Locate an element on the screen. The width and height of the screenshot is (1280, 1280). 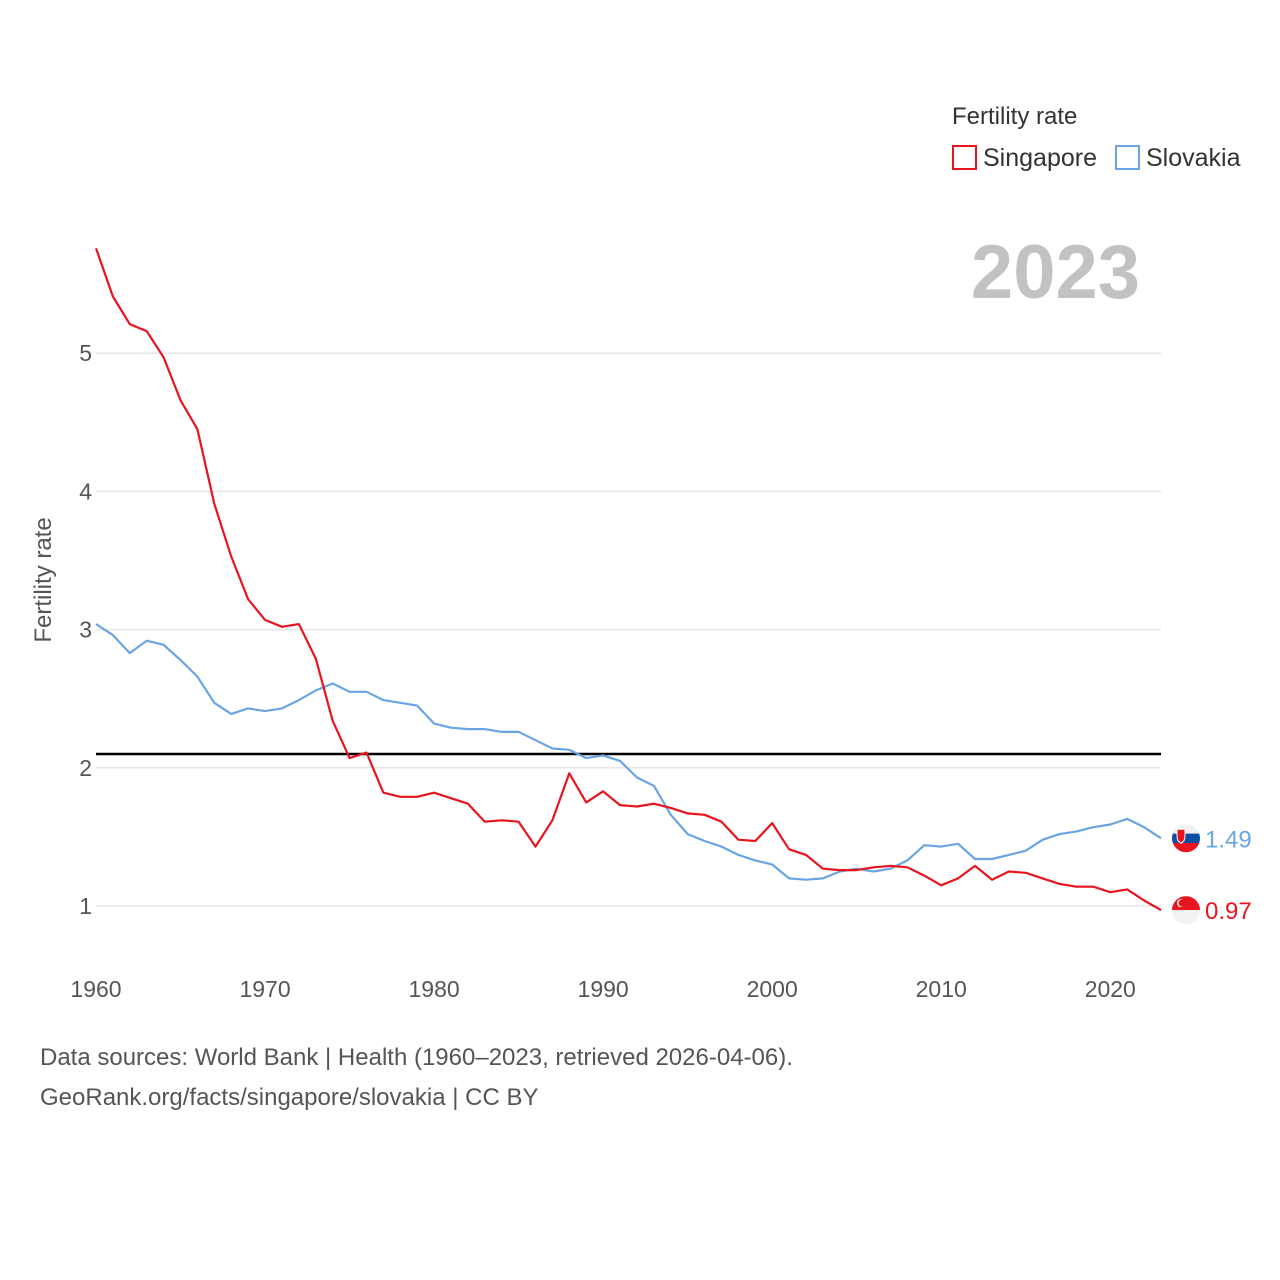
end-label-singapore: 0.97 is located at coordinates (1228, 911).